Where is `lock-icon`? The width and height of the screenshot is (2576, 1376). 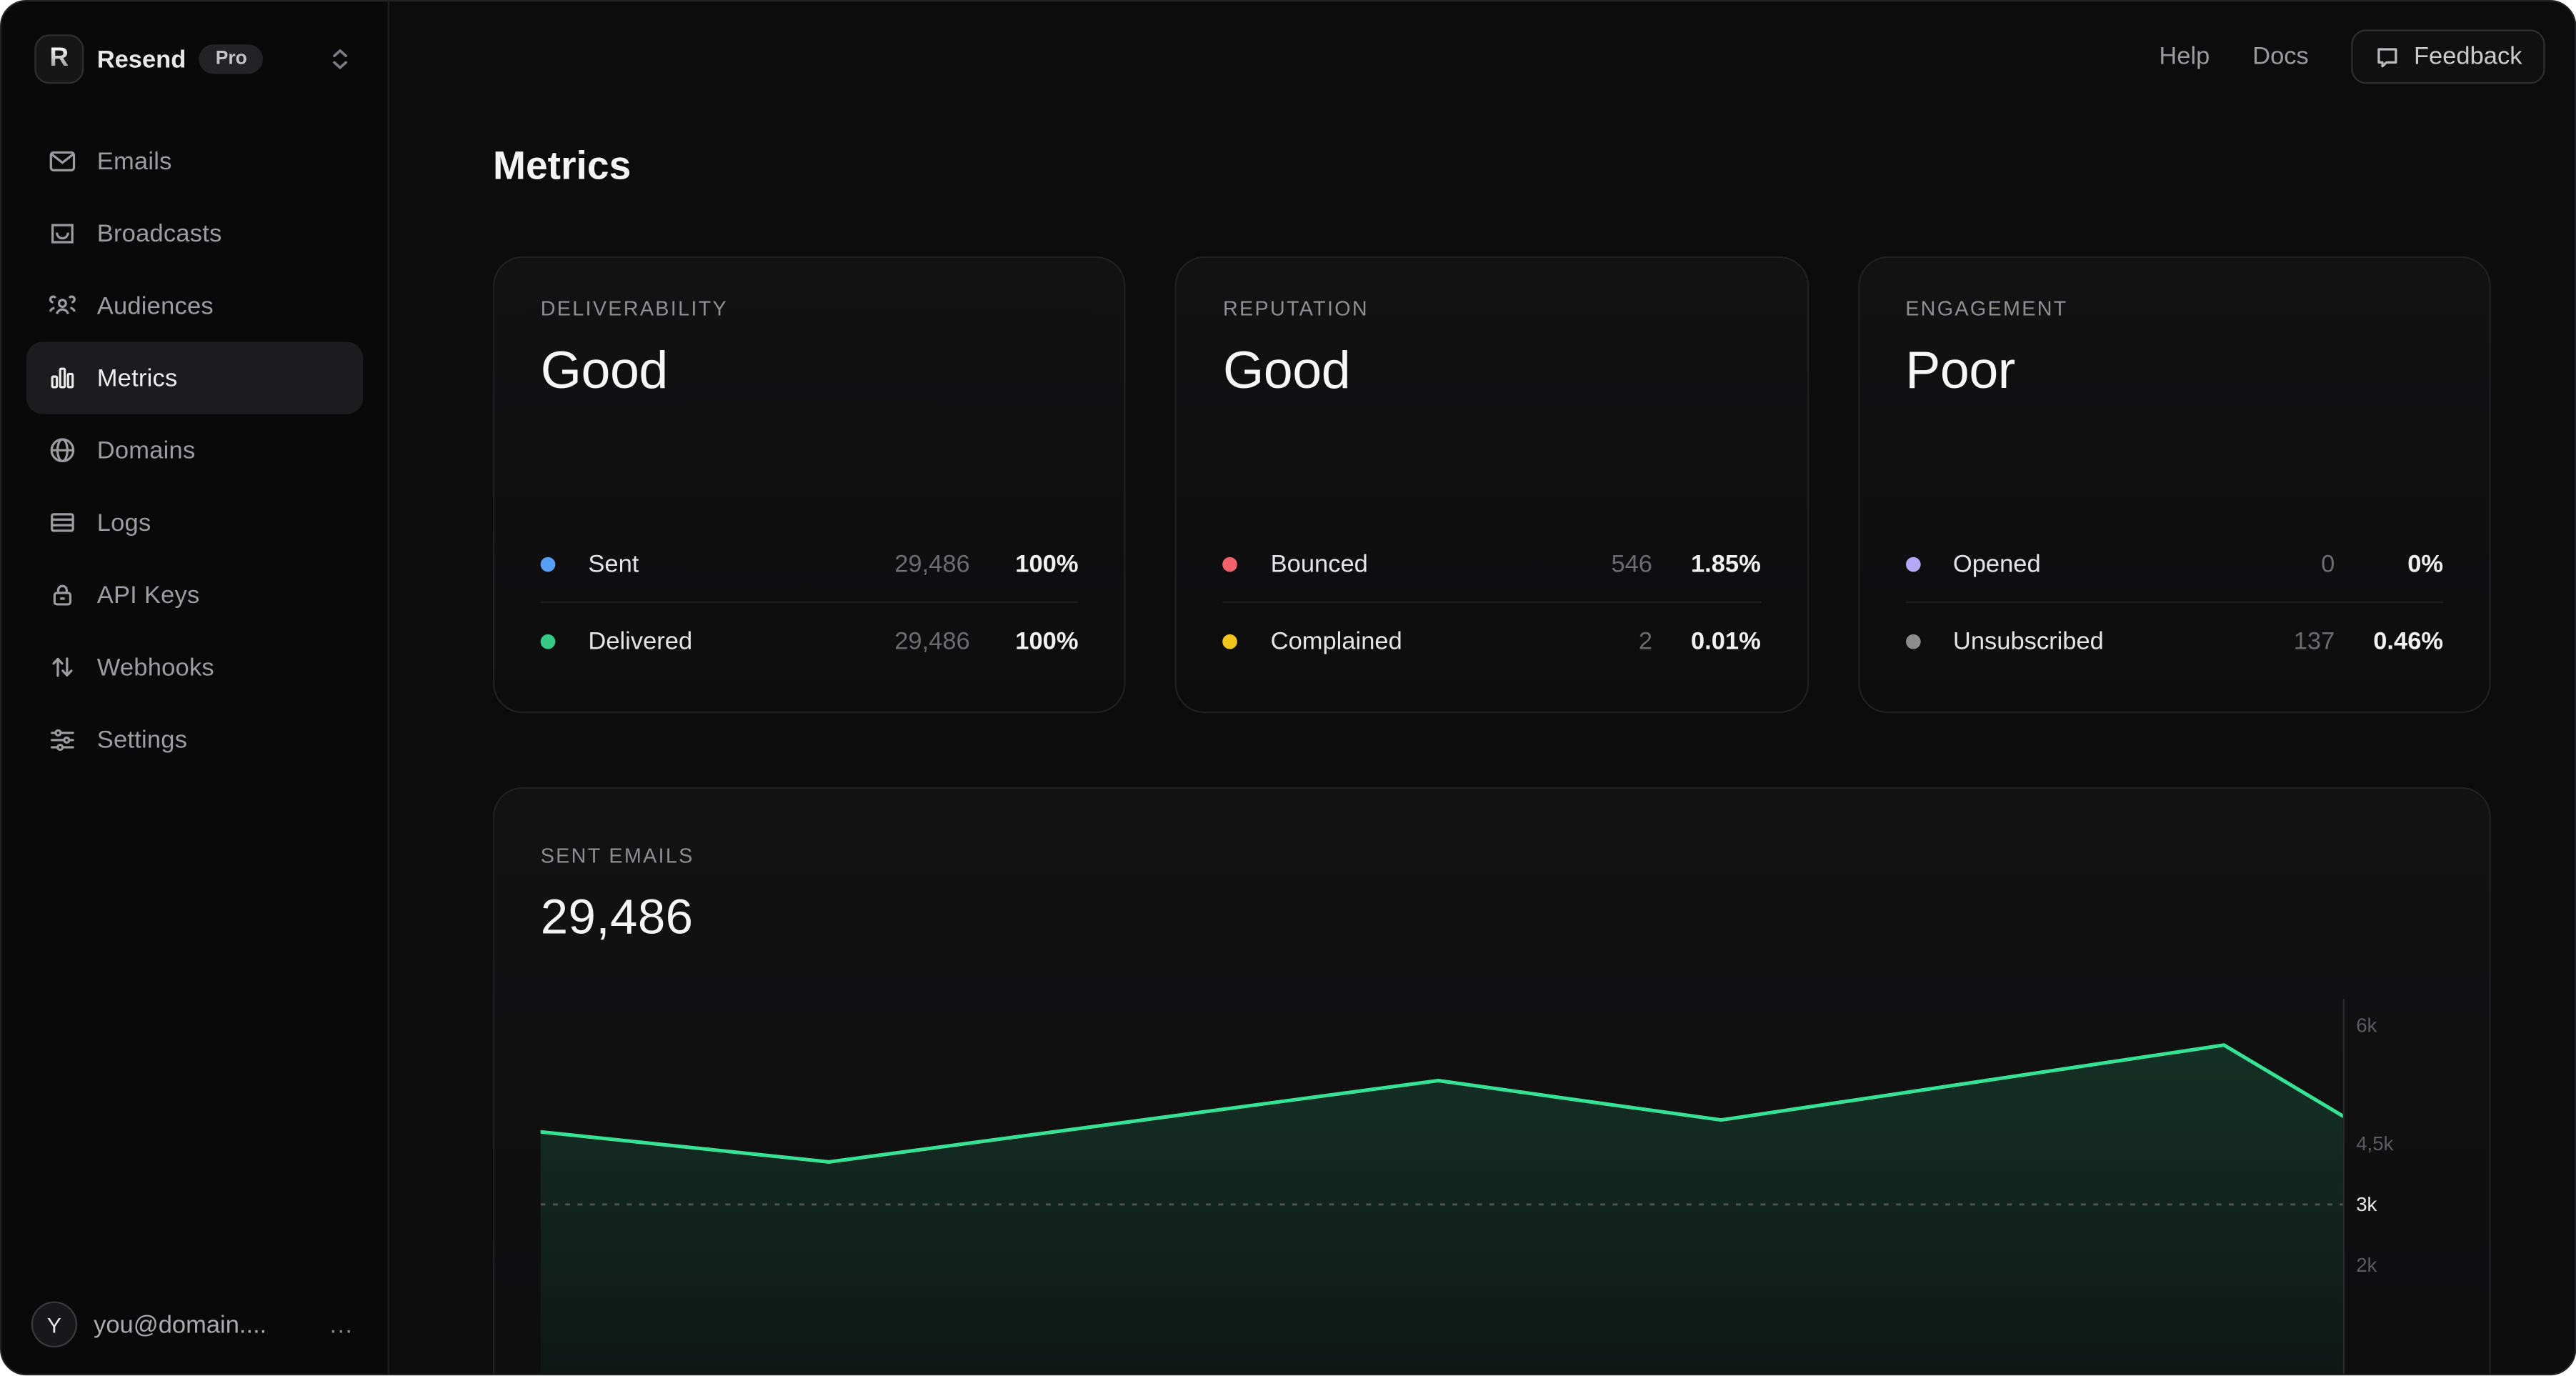 lock-icon is located at coordinates (63, 595).